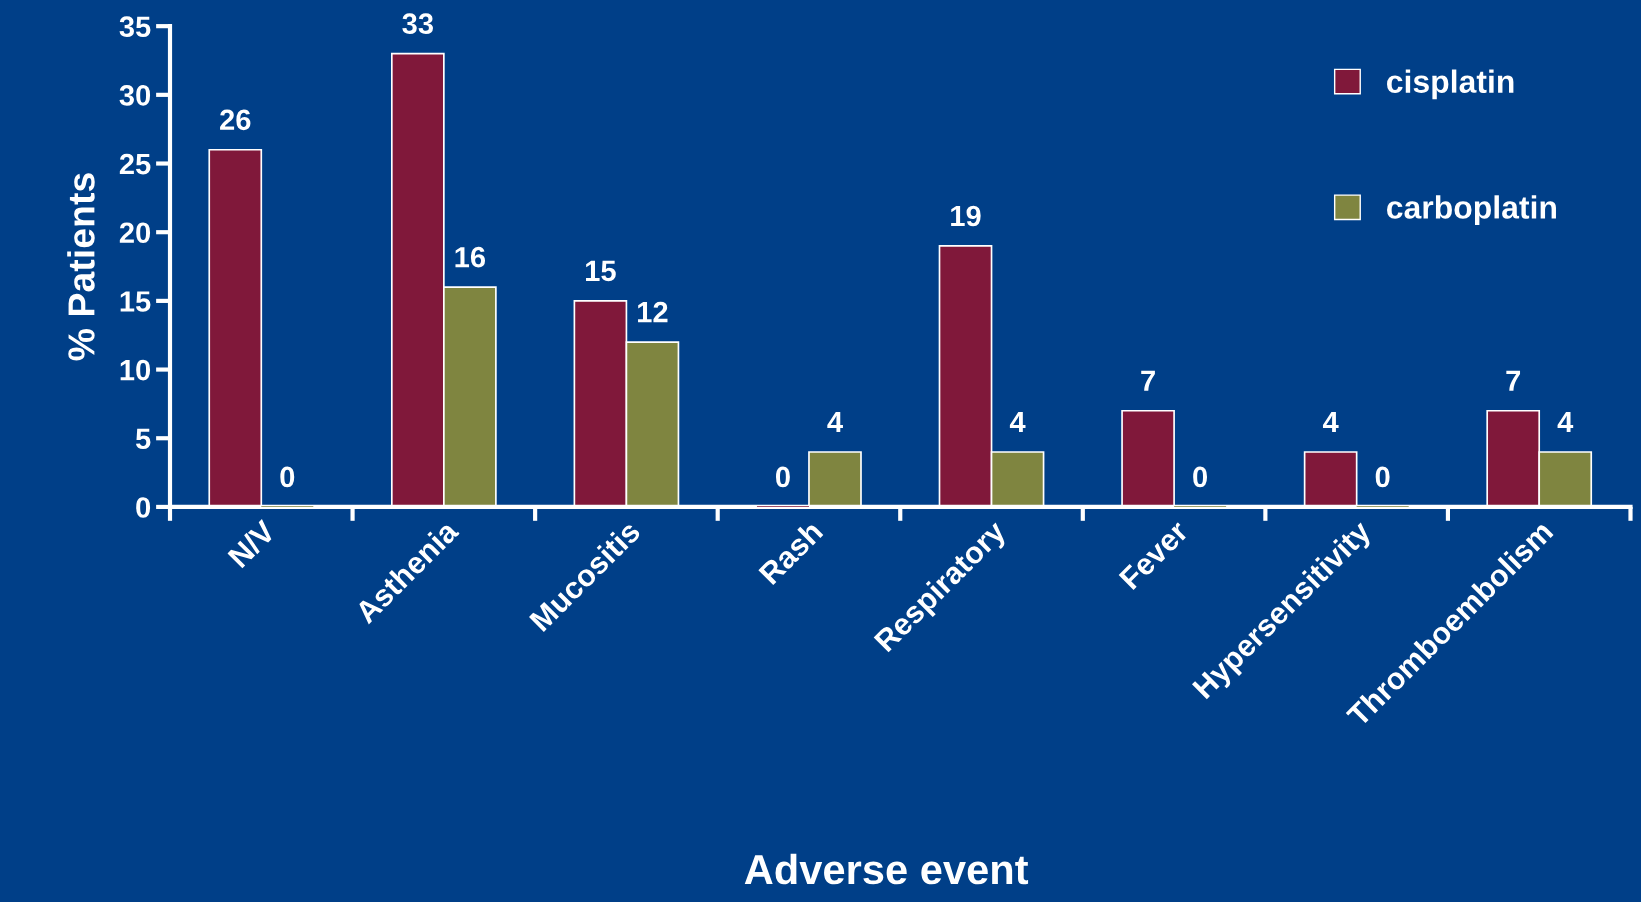 The width and height of the screenshot is (1641, 902). Describe the element at coordinates (135, 95) in the screenshot. I see `y-tick-label: 30` at that location.